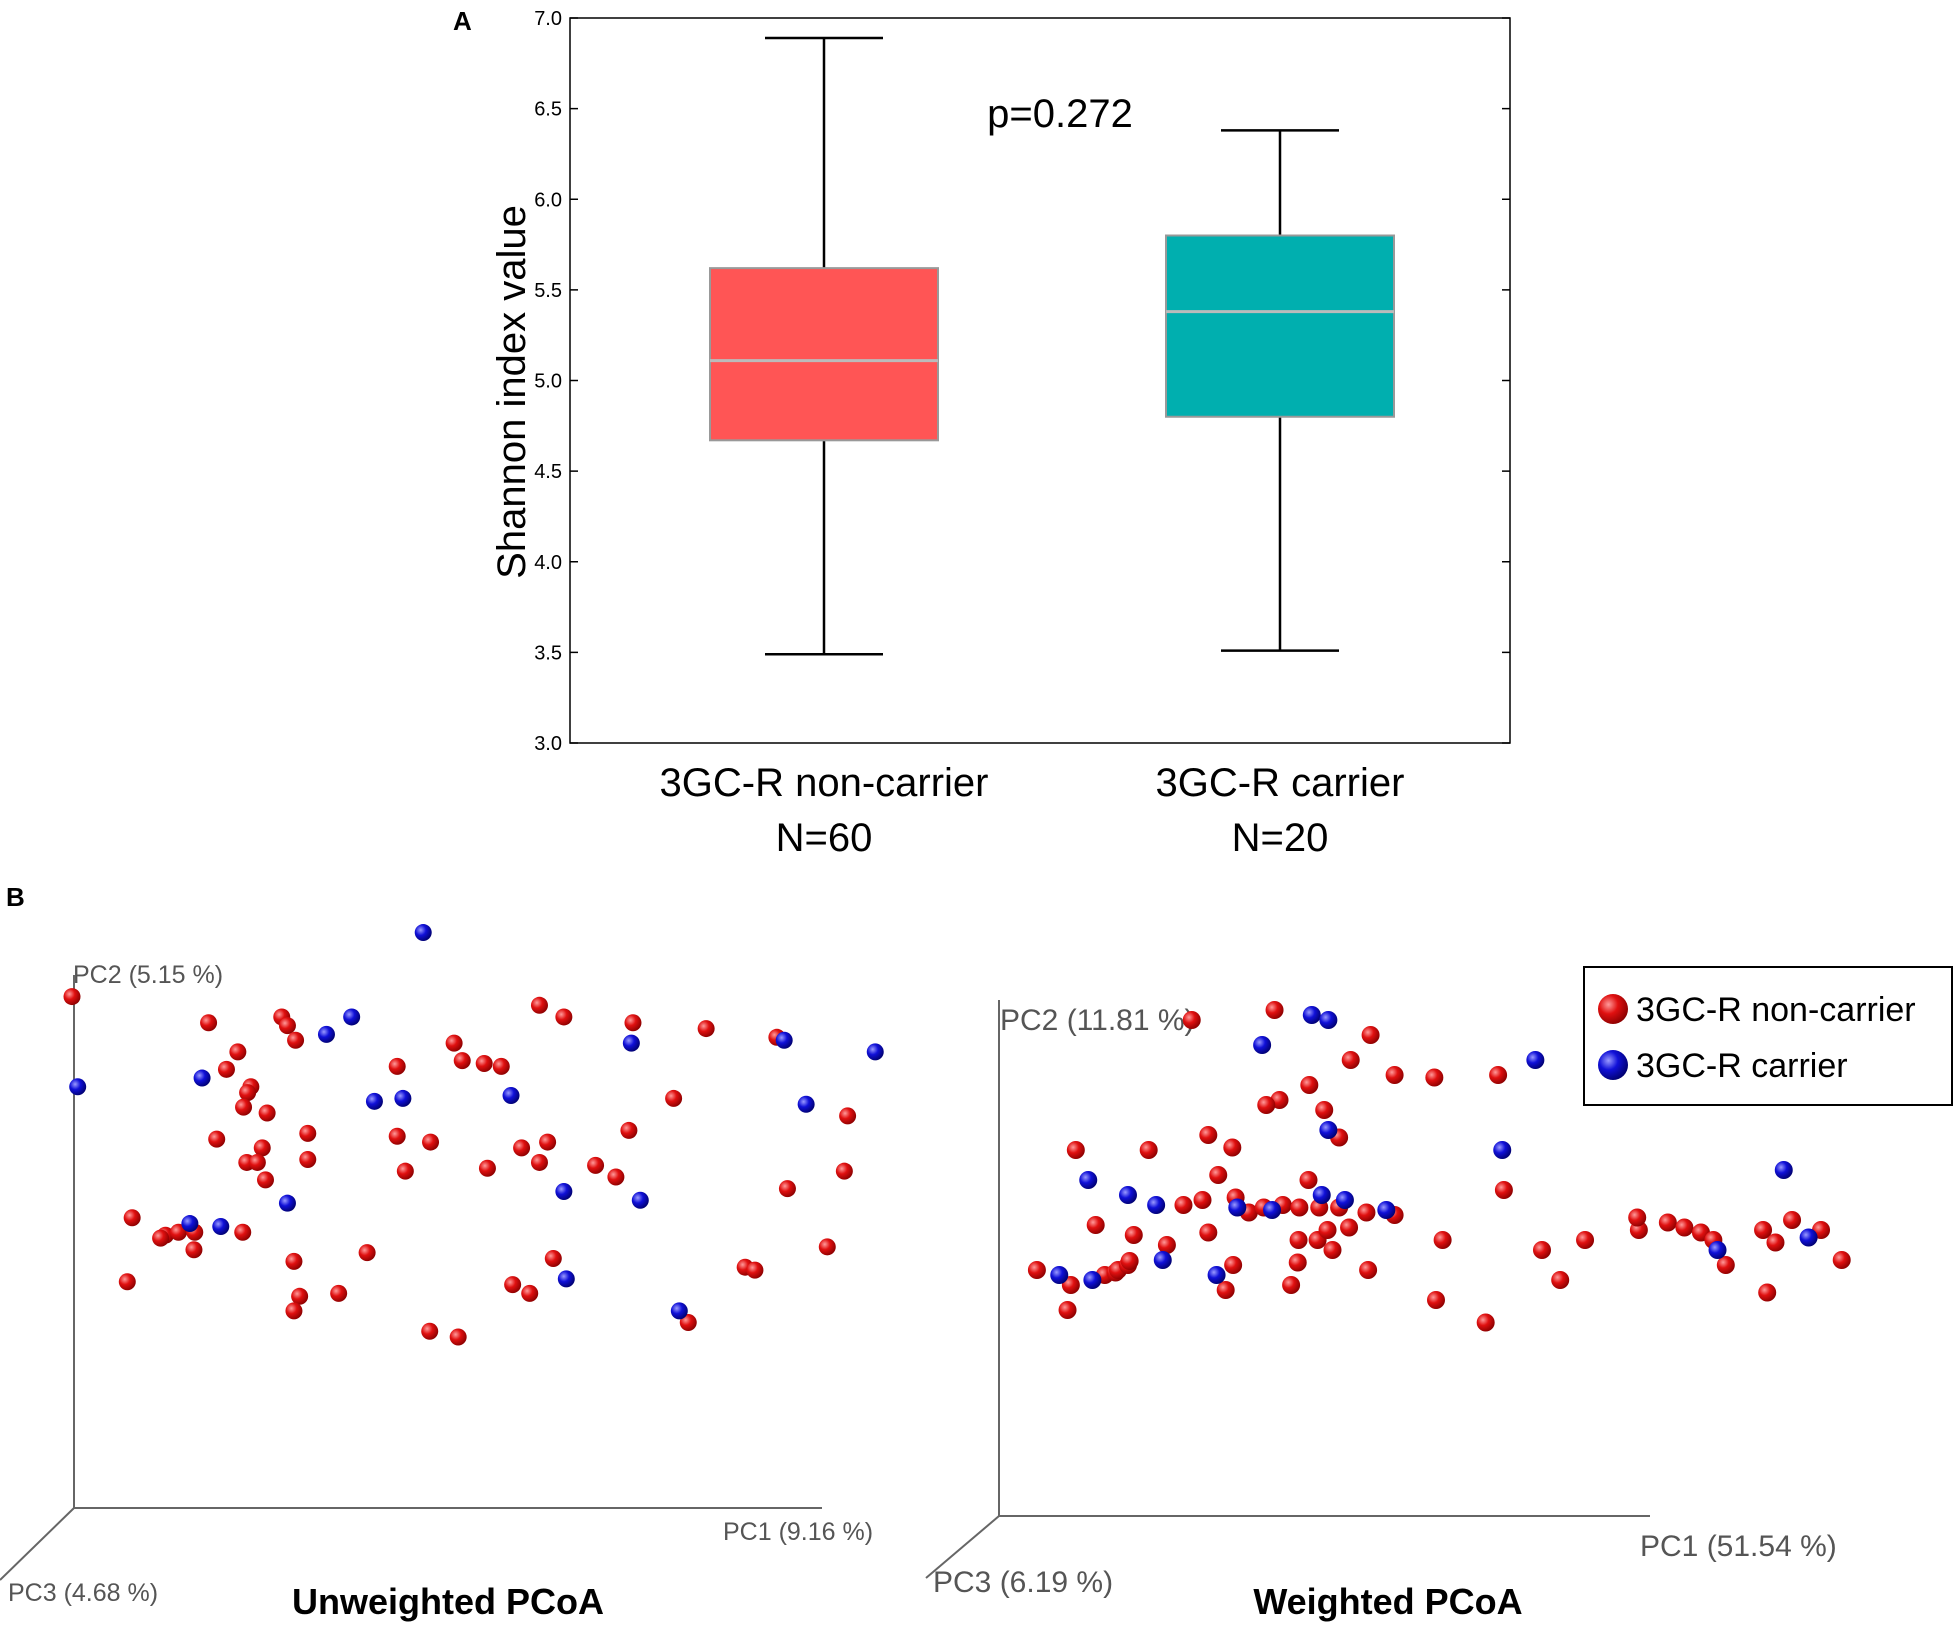 The width and height of the screenshot is (1958, 1632). What do you see at coordinates (1060, 114) in the screenshot?
I see `p-value-annotation: p=0.272` at bounding box center [1060, 114].